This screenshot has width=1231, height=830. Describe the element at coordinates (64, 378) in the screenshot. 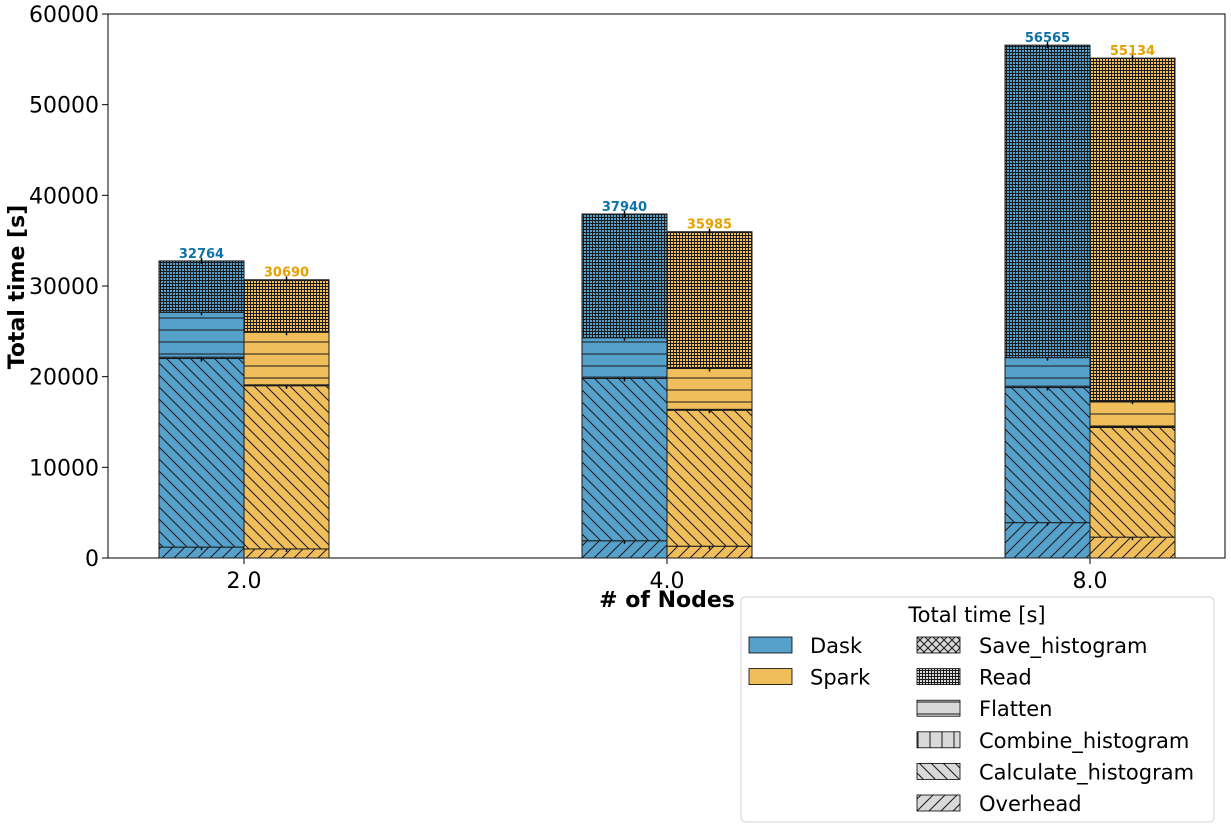

I see `y-tick-label: 20000` at that location.